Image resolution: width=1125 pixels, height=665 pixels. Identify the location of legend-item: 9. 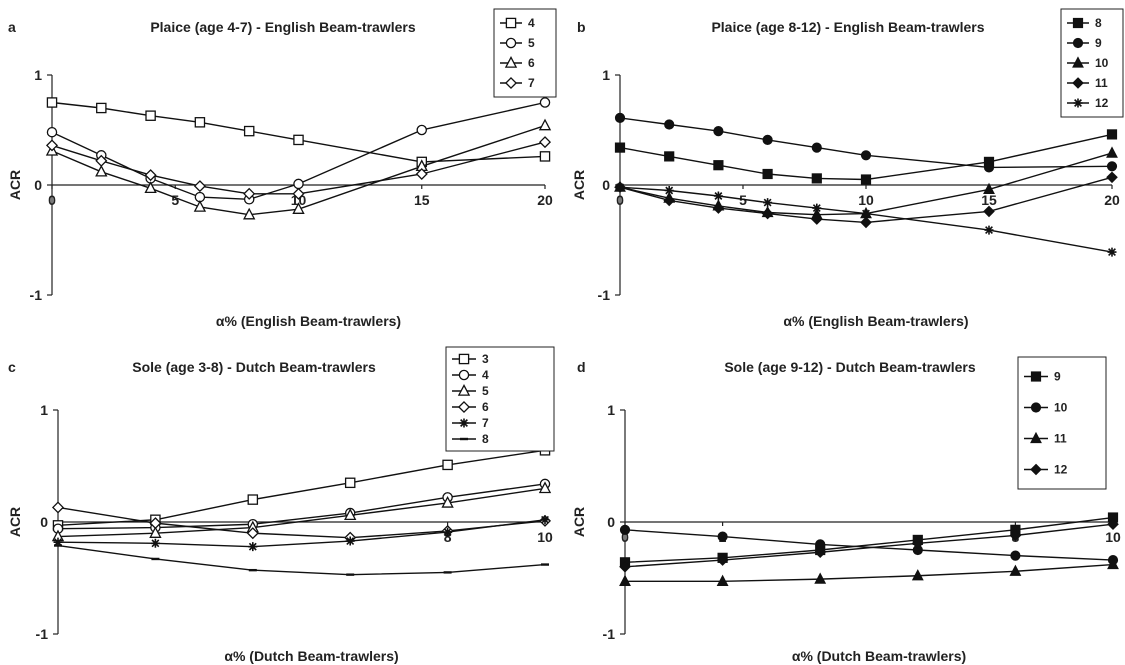
(1042, 377).